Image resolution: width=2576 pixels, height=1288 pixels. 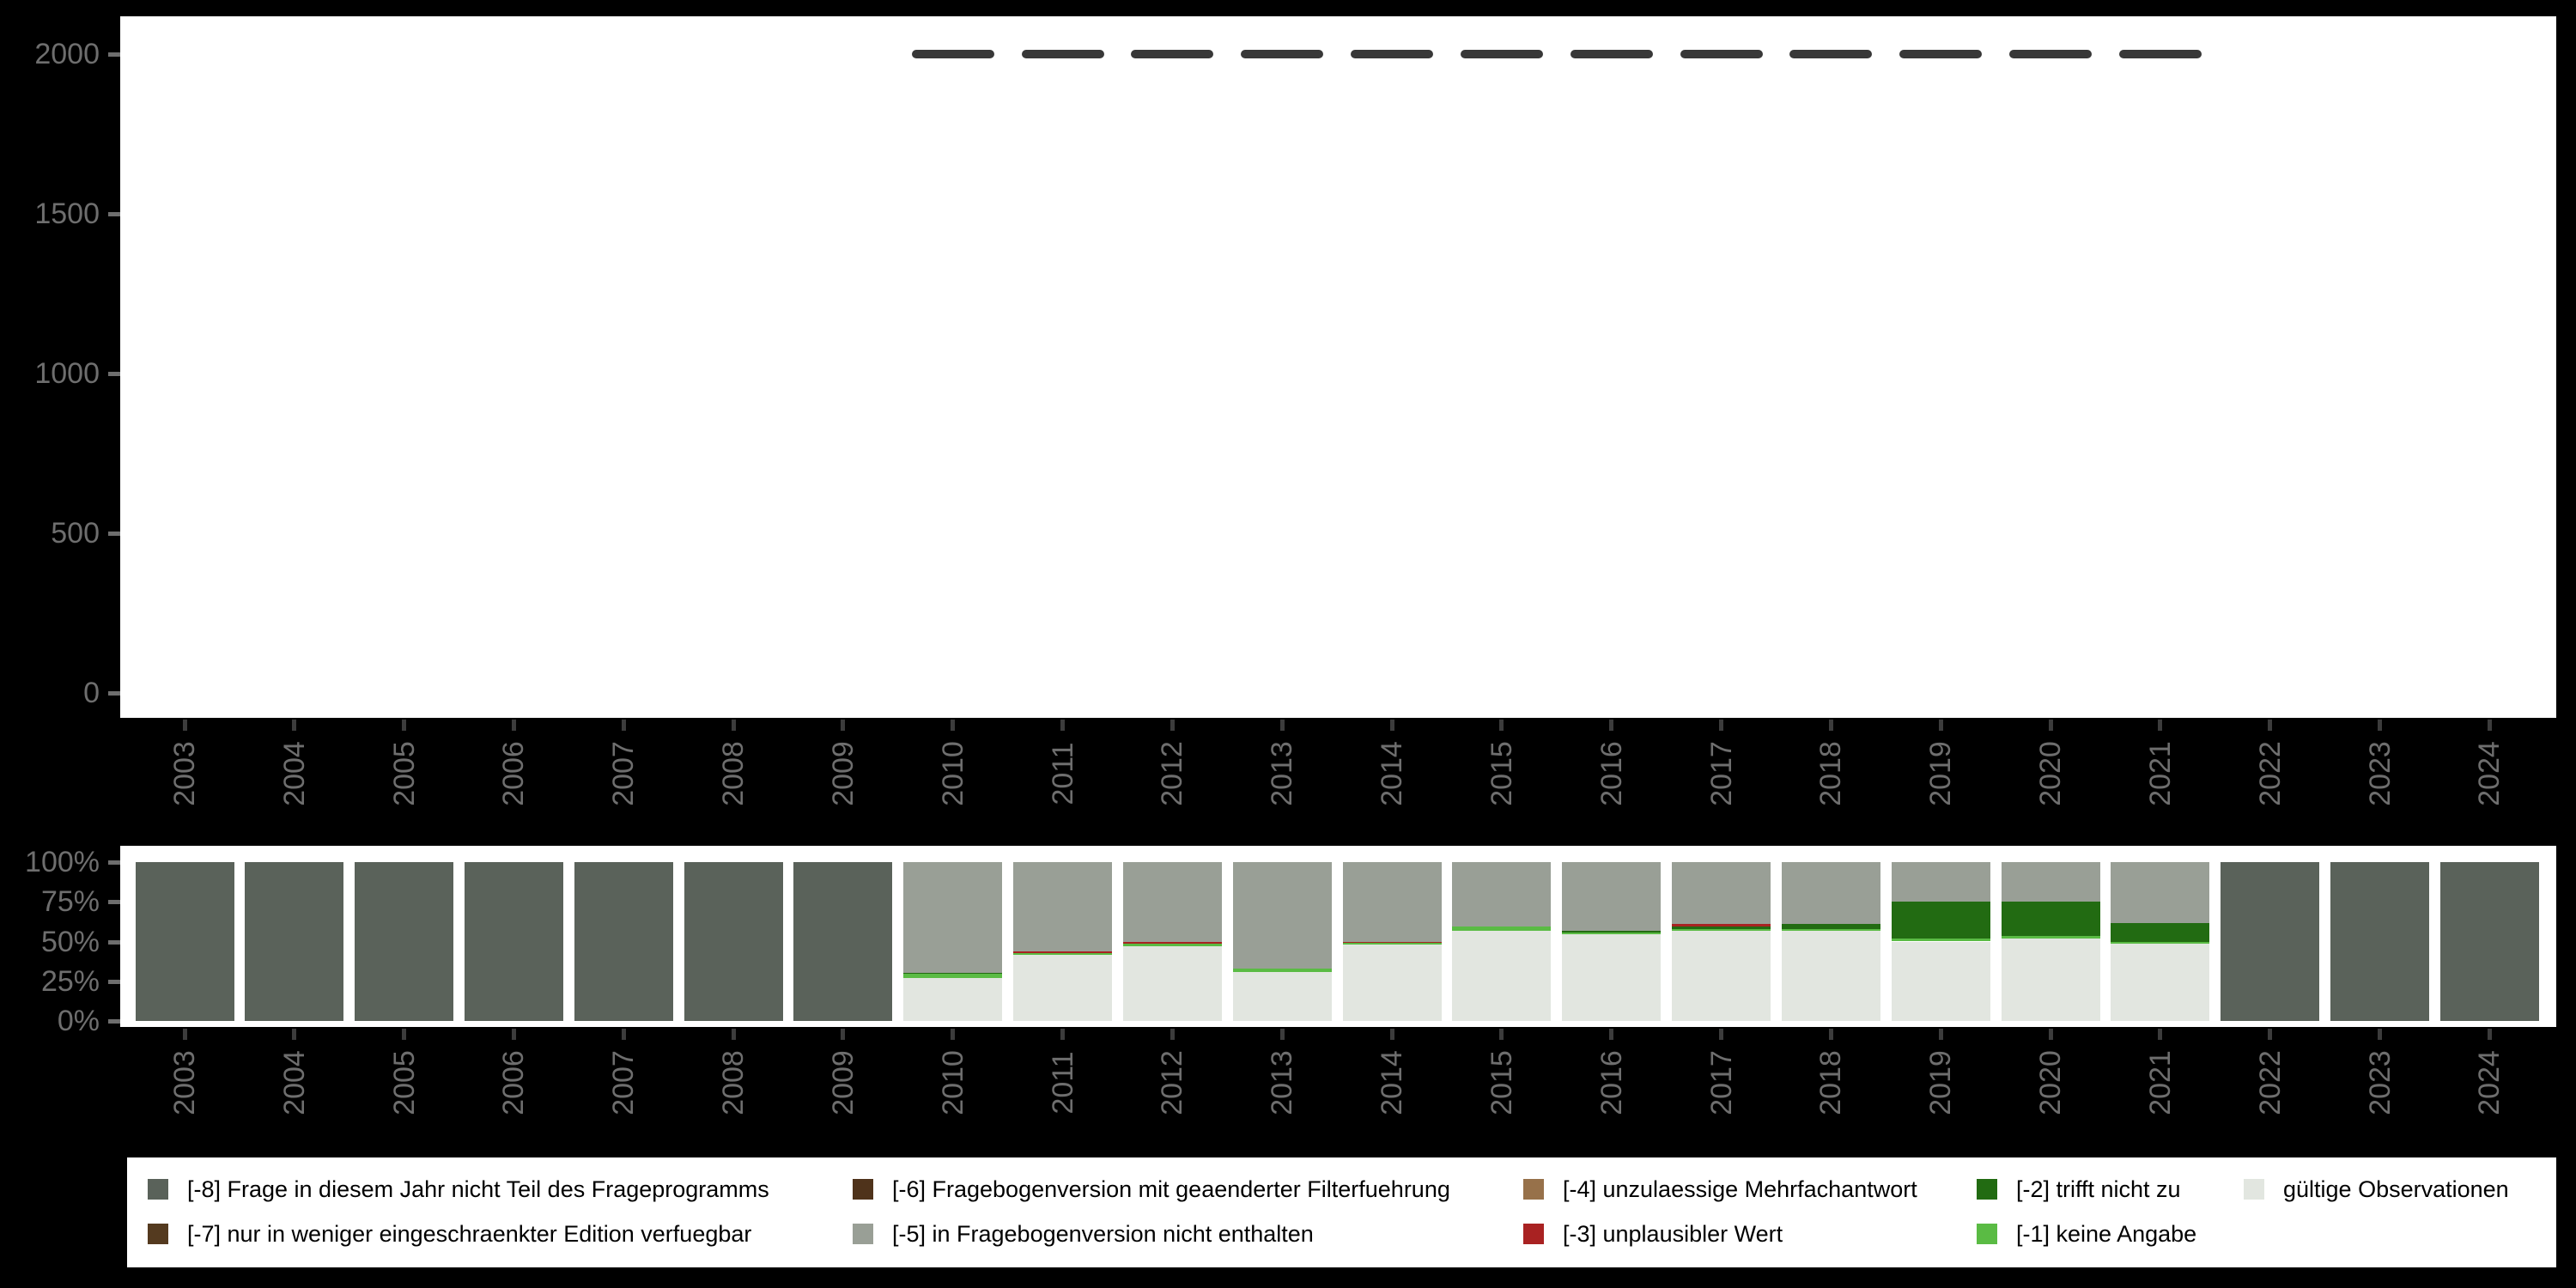 I want to click on bar-2006, so click(x=513, y=941).